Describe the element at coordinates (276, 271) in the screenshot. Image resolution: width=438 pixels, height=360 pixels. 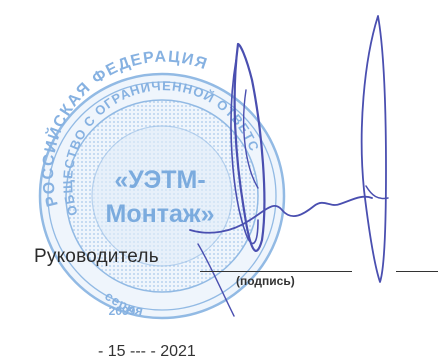
I see `signature-line` at that location.